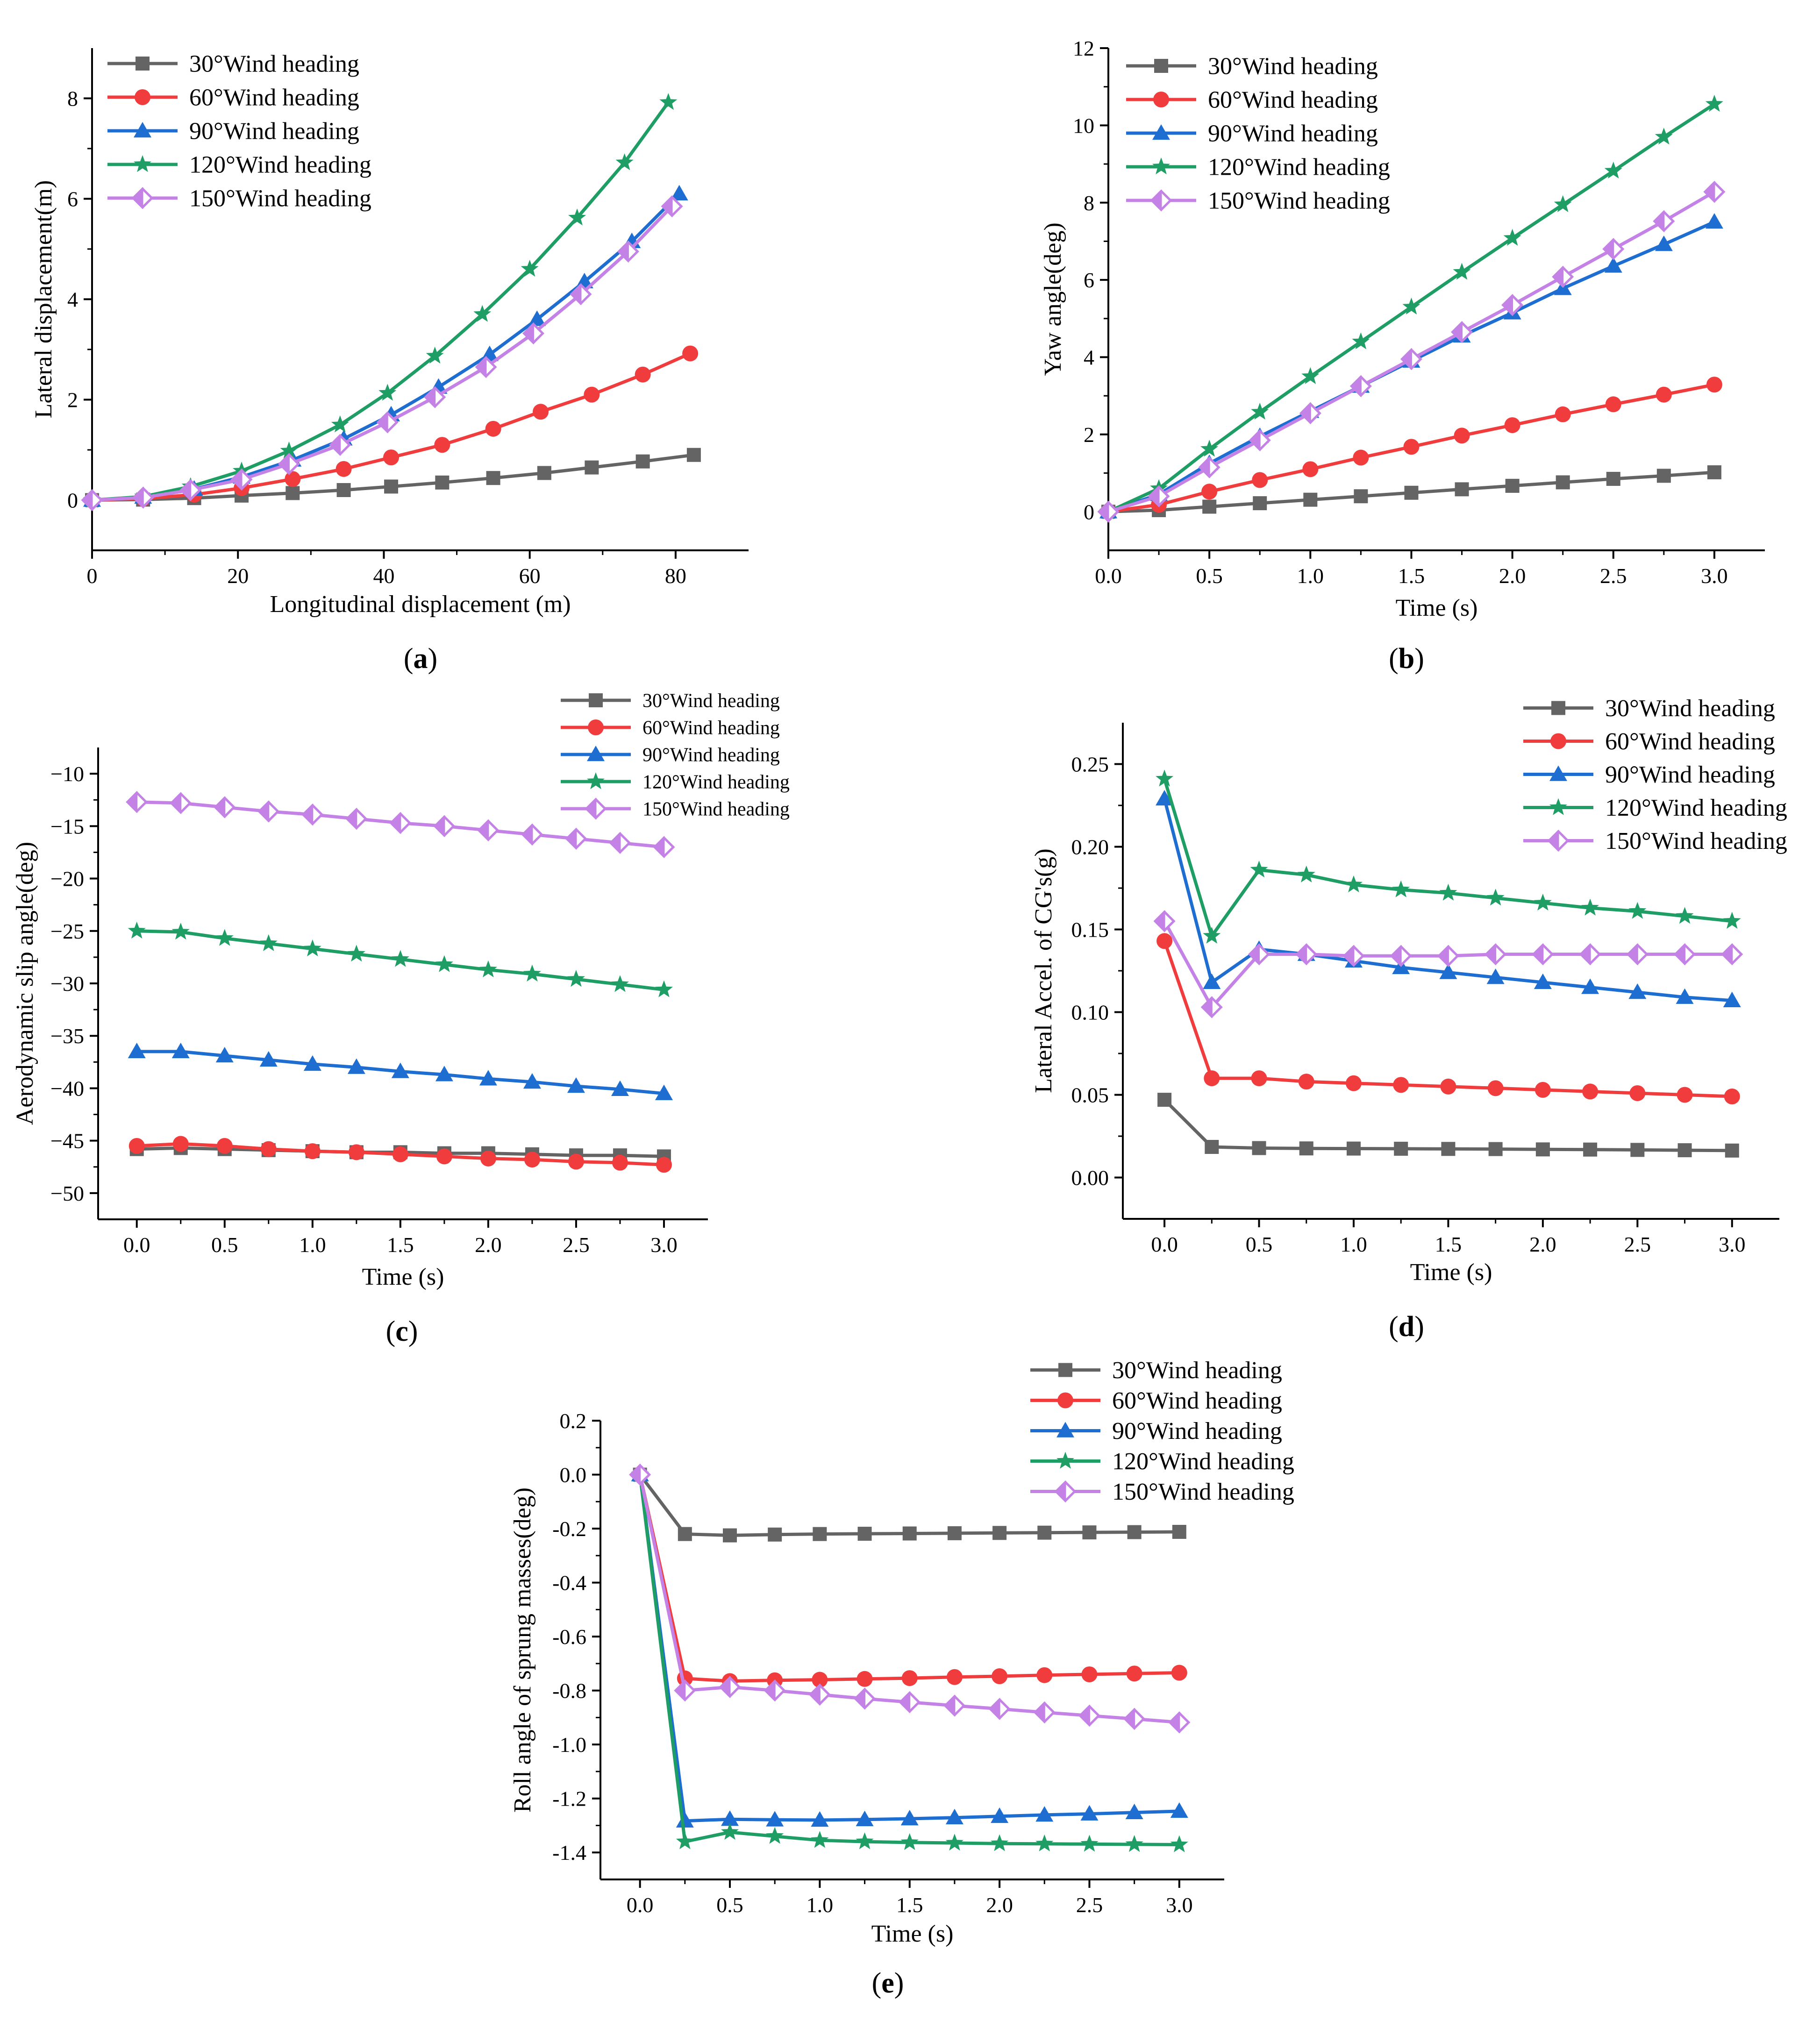 The width and height of the screenshot is (1820, 2021). I want to click on y-tick-label: −25, so click(67, 931).